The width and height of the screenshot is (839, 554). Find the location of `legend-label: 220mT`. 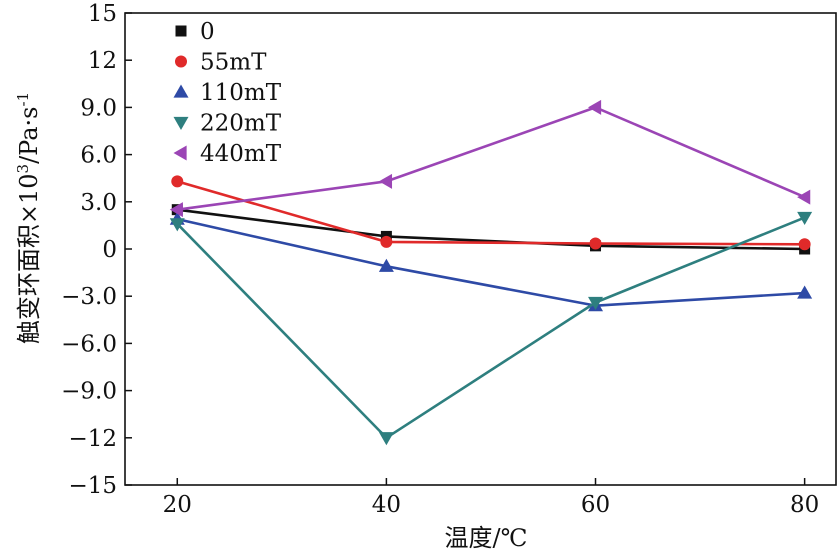

legend-label: 220mT is located at coordinates (241, 124).